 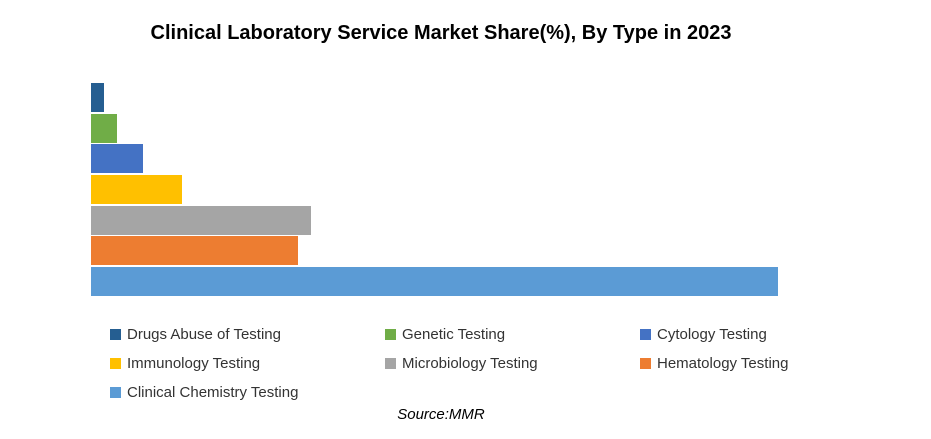 I want to click on bar-row-cytology-testing, so click(x=496, y=159).